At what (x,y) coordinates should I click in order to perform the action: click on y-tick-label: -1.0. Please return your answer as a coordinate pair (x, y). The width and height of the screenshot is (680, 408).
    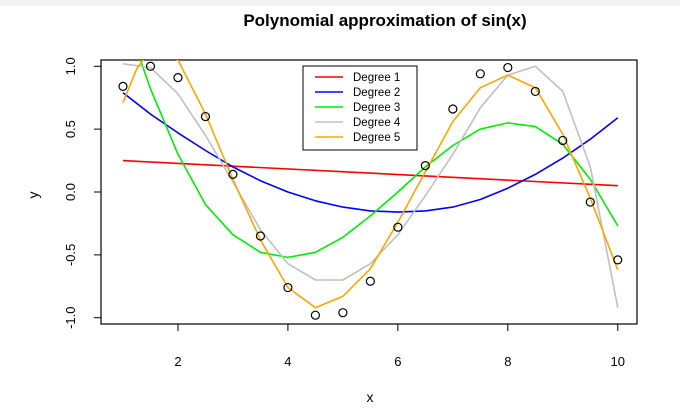
    Looking at the image, I should click on (70, 318).